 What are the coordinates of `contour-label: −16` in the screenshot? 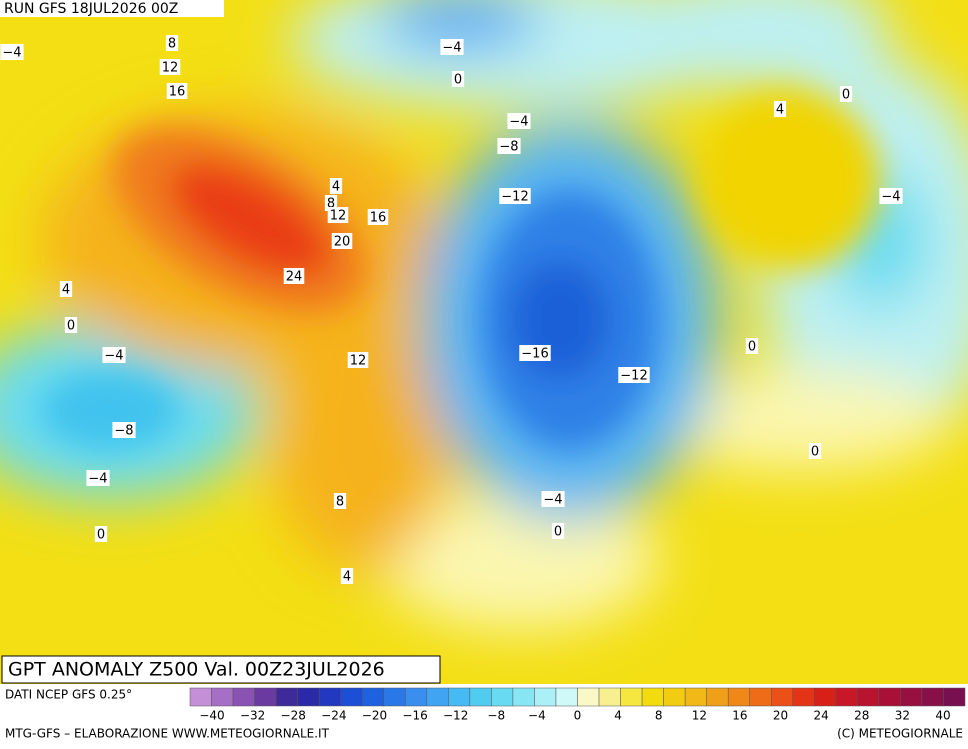 It's located at (534, 354).